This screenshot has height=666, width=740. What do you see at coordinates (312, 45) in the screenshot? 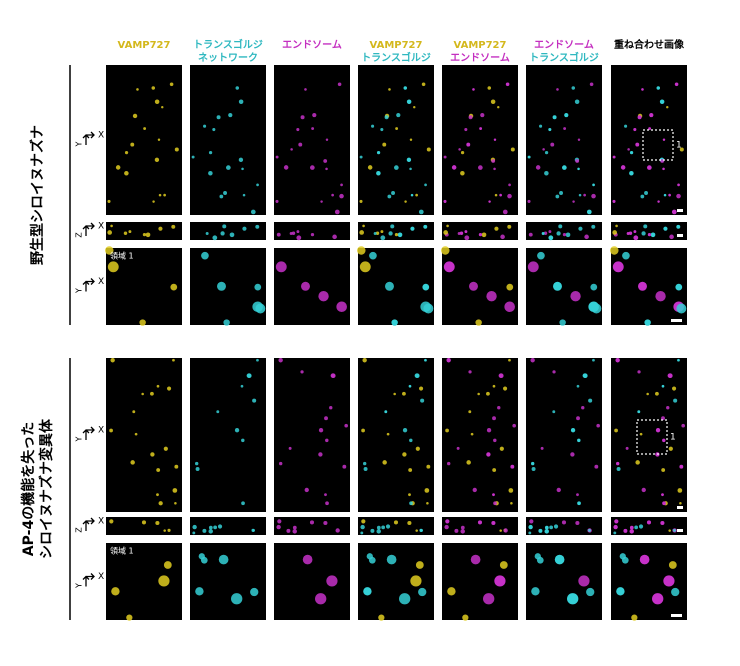
I see `column-header: エンドソーム` at bounding box center [312, 45].